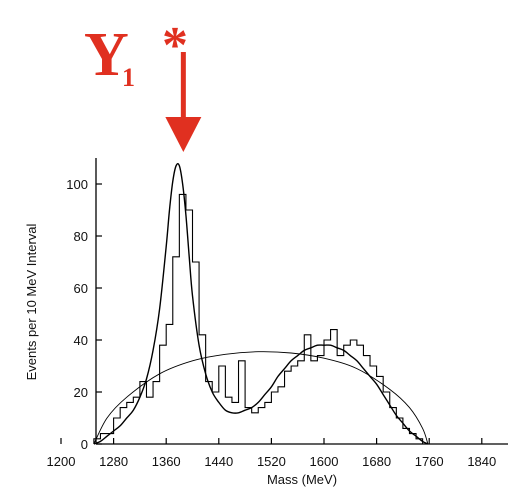 Image resolution: width=529 pixels, height=493 pixels. Describe the element at coordinates (271, 461) in the screenshot. I see `x-tick-label: 1520` at that location.